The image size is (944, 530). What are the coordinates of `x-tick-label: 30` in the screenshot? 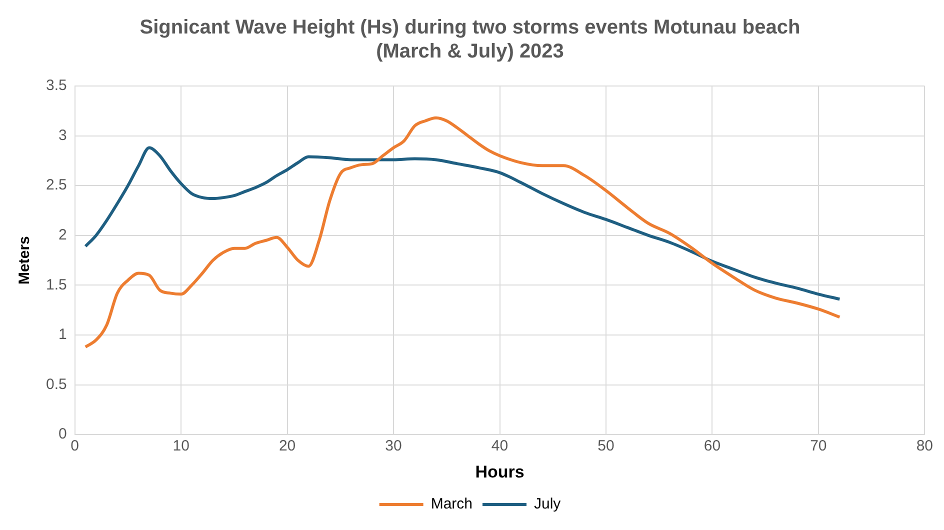 It's located at (393, 446).